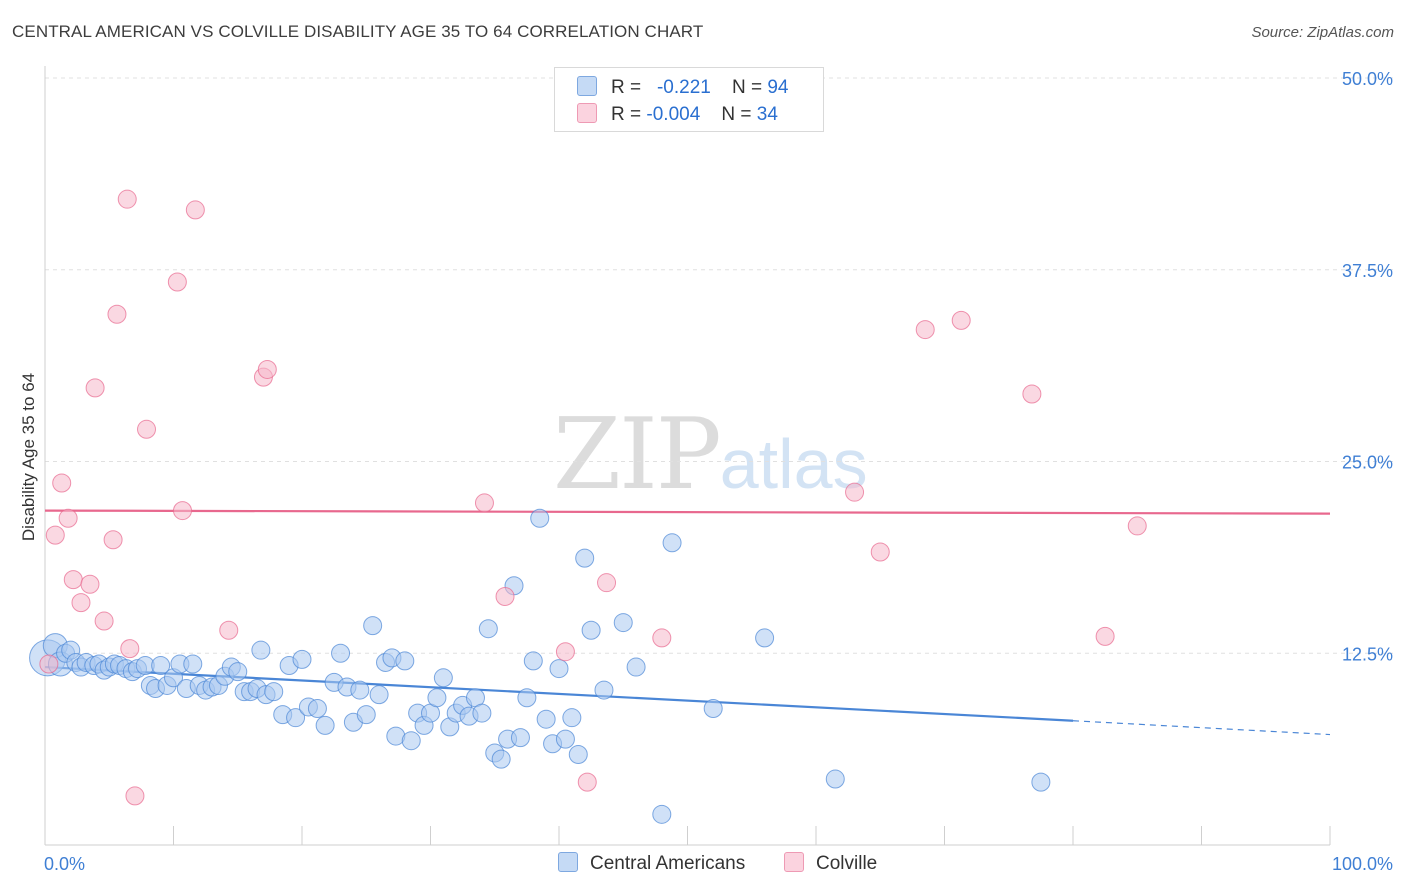 This screenshot has width=1406, height=892. What do you see at coordinates (637, 455) in the screenshot?
I see `watermark-zip: ZIP` at bounding box center [637, 455].